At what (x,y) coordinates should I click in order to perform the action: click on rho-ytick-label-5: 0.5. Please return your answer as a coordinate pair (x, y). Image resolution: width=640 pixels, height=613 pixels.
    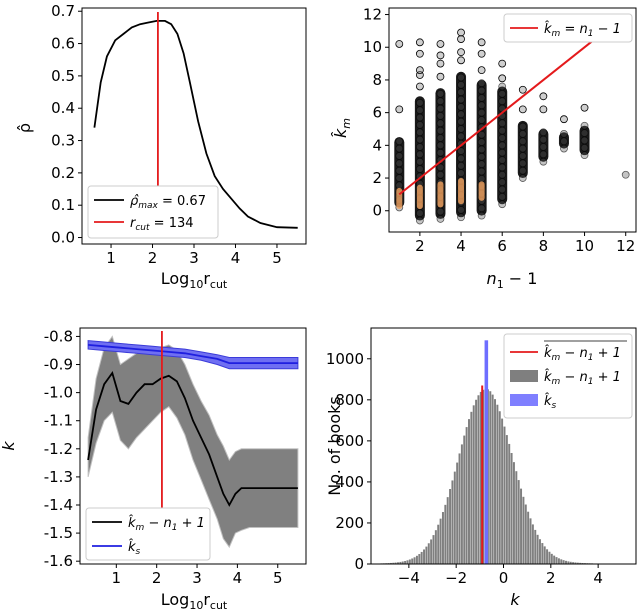
    Looking at the image, I should click on (63, 76).